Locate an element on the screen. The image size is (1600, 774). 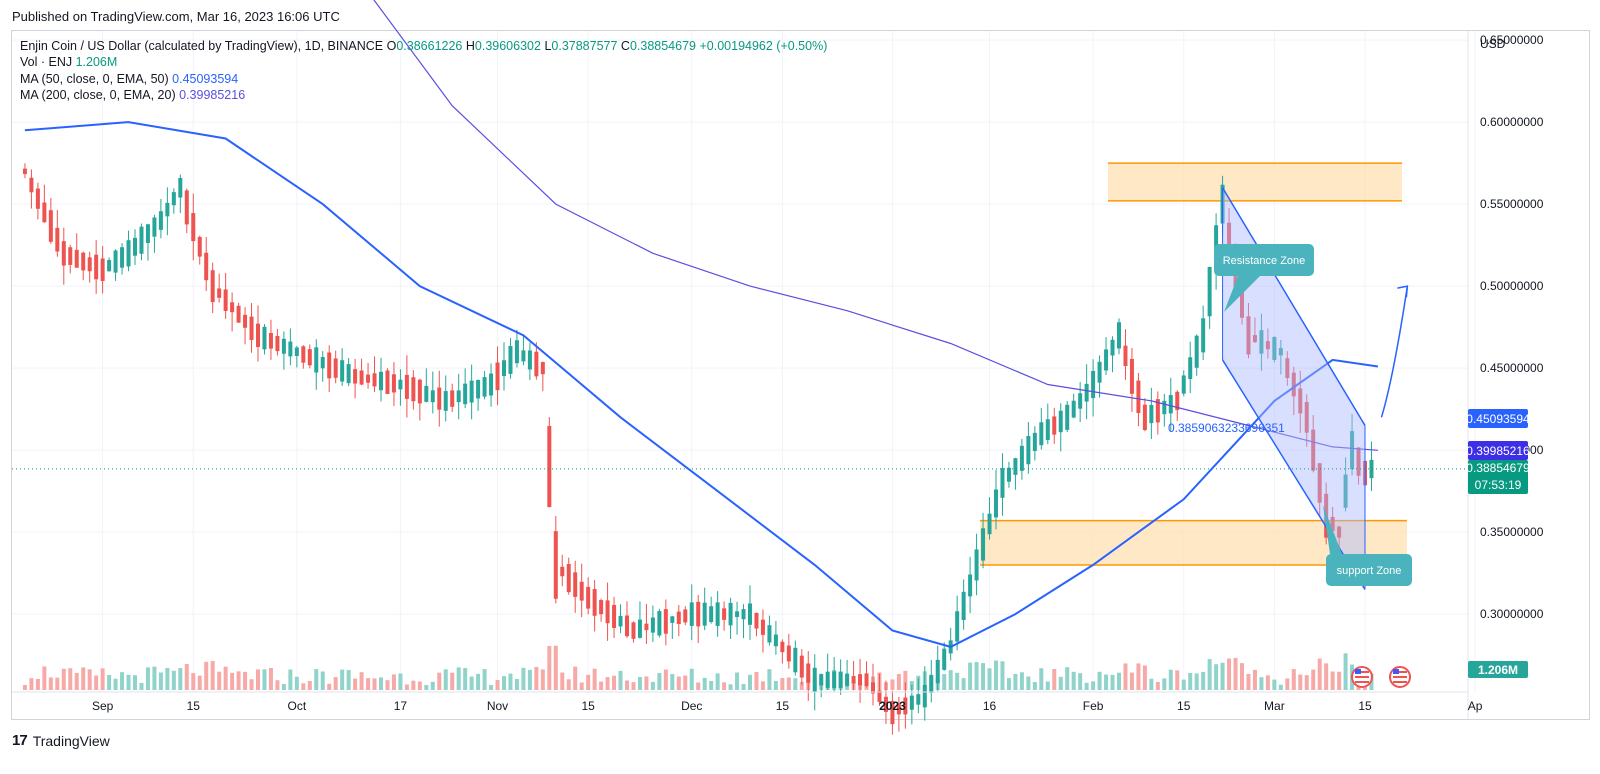
y-tick-label: 0.45000000 is located at coordinates (1512, 368).